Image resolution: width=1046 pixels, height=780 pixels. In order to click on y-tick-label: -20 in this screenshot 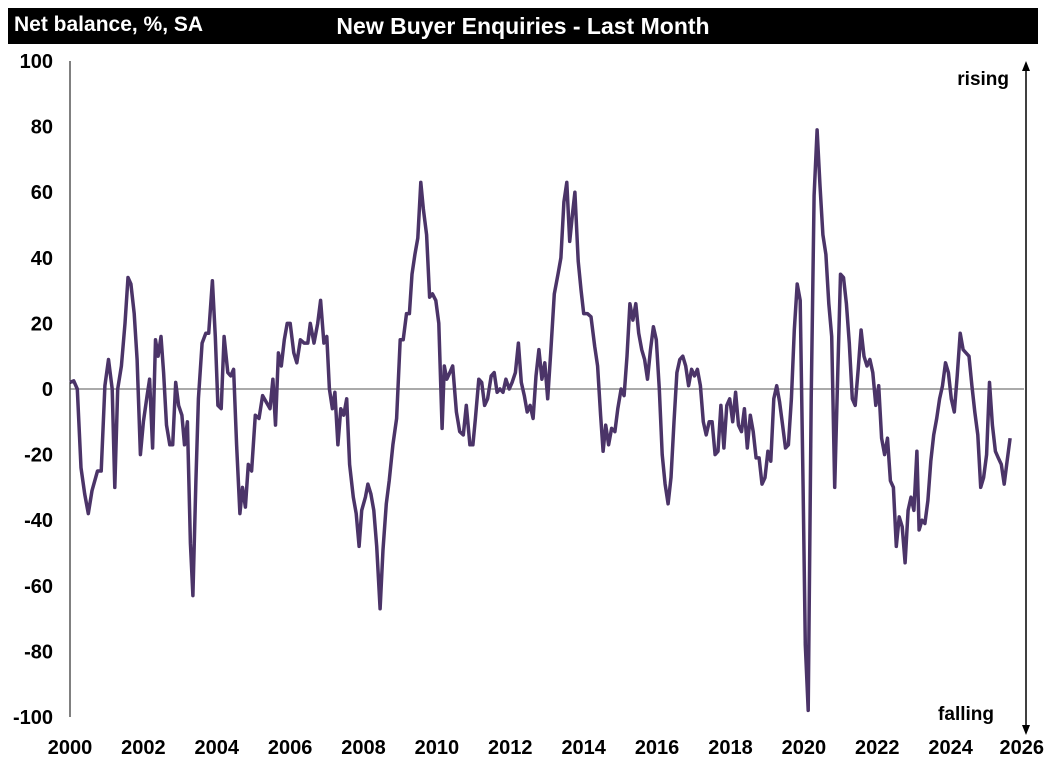, I will do `click(38, 456)`.